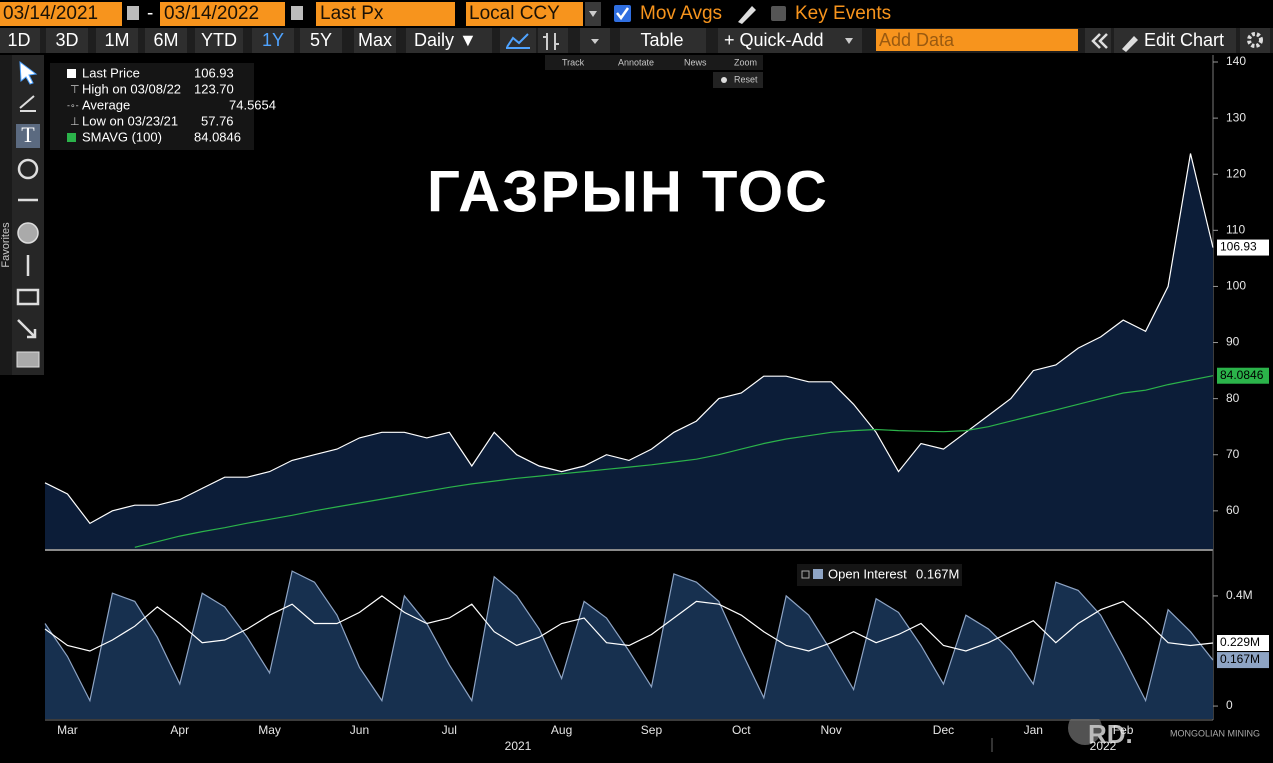  Describe the element at coordinates (1229, 705) in the screenshot. I see `y-tick-label: 0` at that location.